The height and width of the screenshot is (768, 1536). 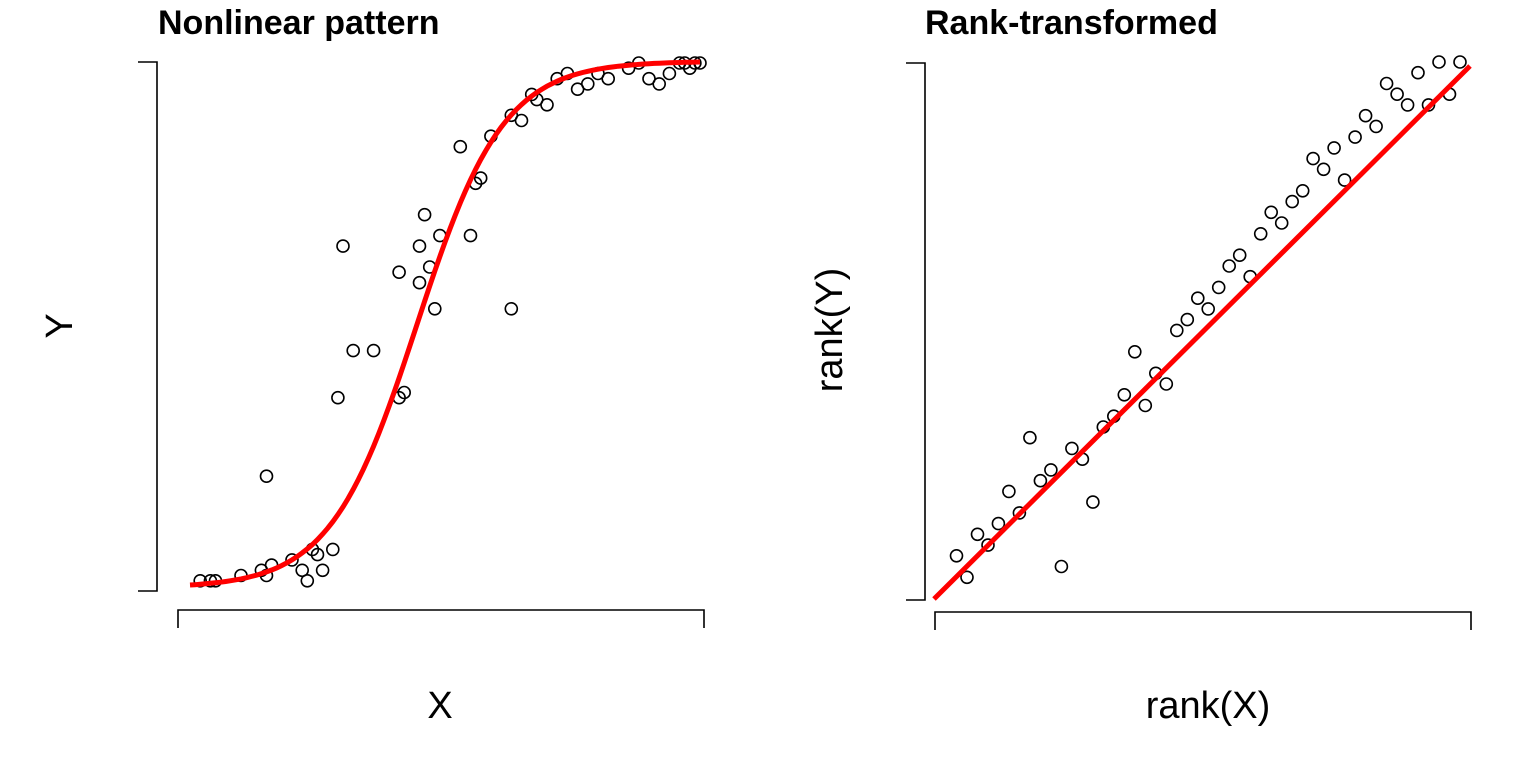 What do you see at coordinates (1071, 23) in the screenshot?
I see `chart-title: Rank-transformed` at bounding box center [1071, 23].